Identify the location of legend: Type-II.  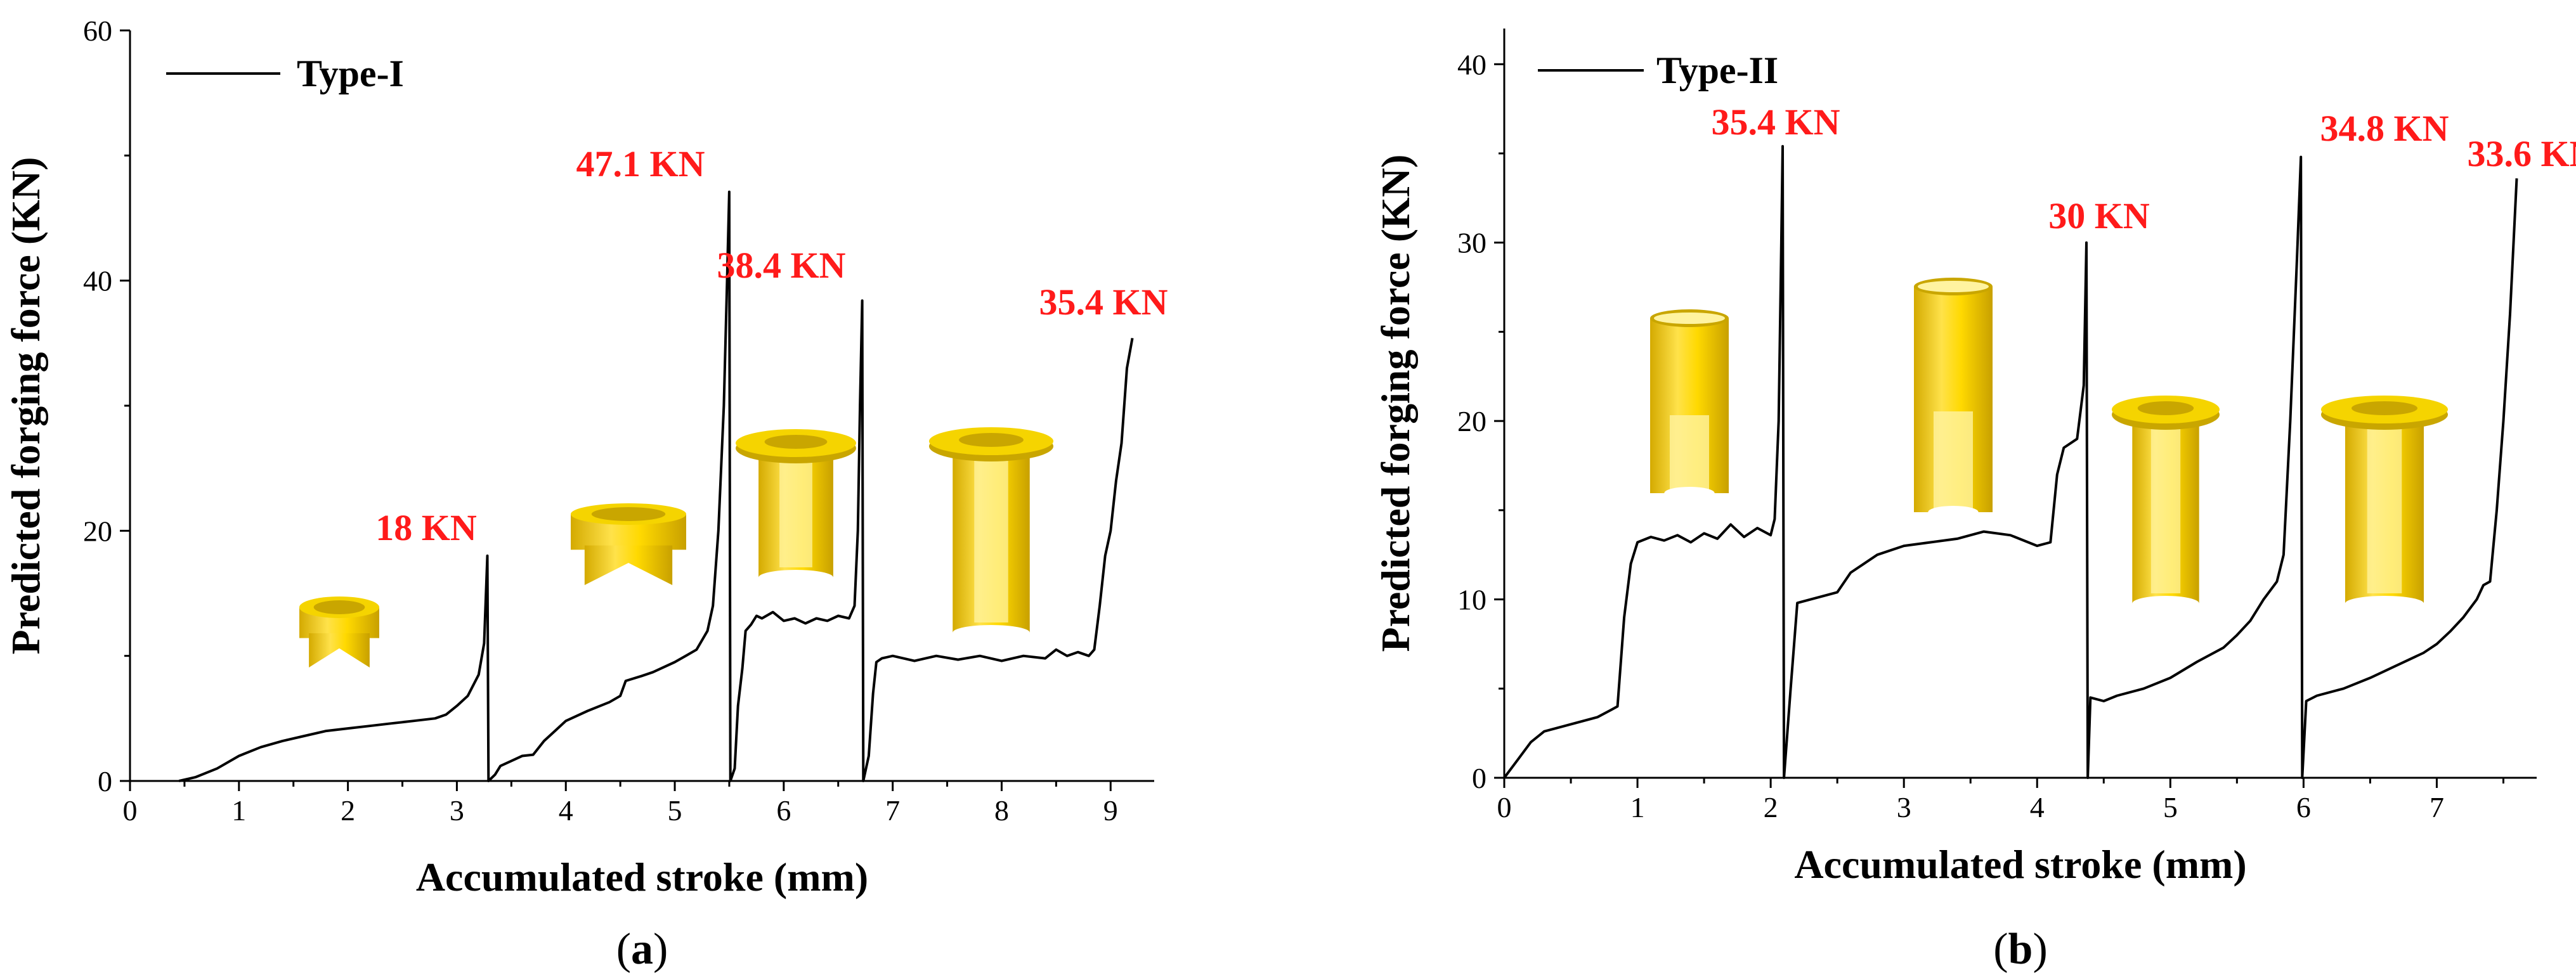
(1658, 70).